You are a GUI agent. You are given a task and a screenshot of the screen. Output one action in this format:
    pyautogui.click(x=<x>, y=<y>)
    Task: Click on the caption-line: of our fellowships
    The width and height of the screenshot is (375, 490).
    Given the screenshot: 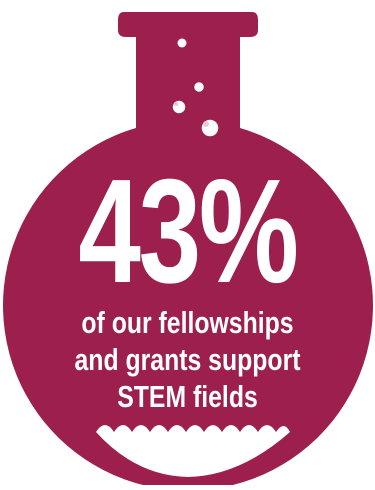 What is the action you would take?
    pyautogui.click(x=187, y=322)
    